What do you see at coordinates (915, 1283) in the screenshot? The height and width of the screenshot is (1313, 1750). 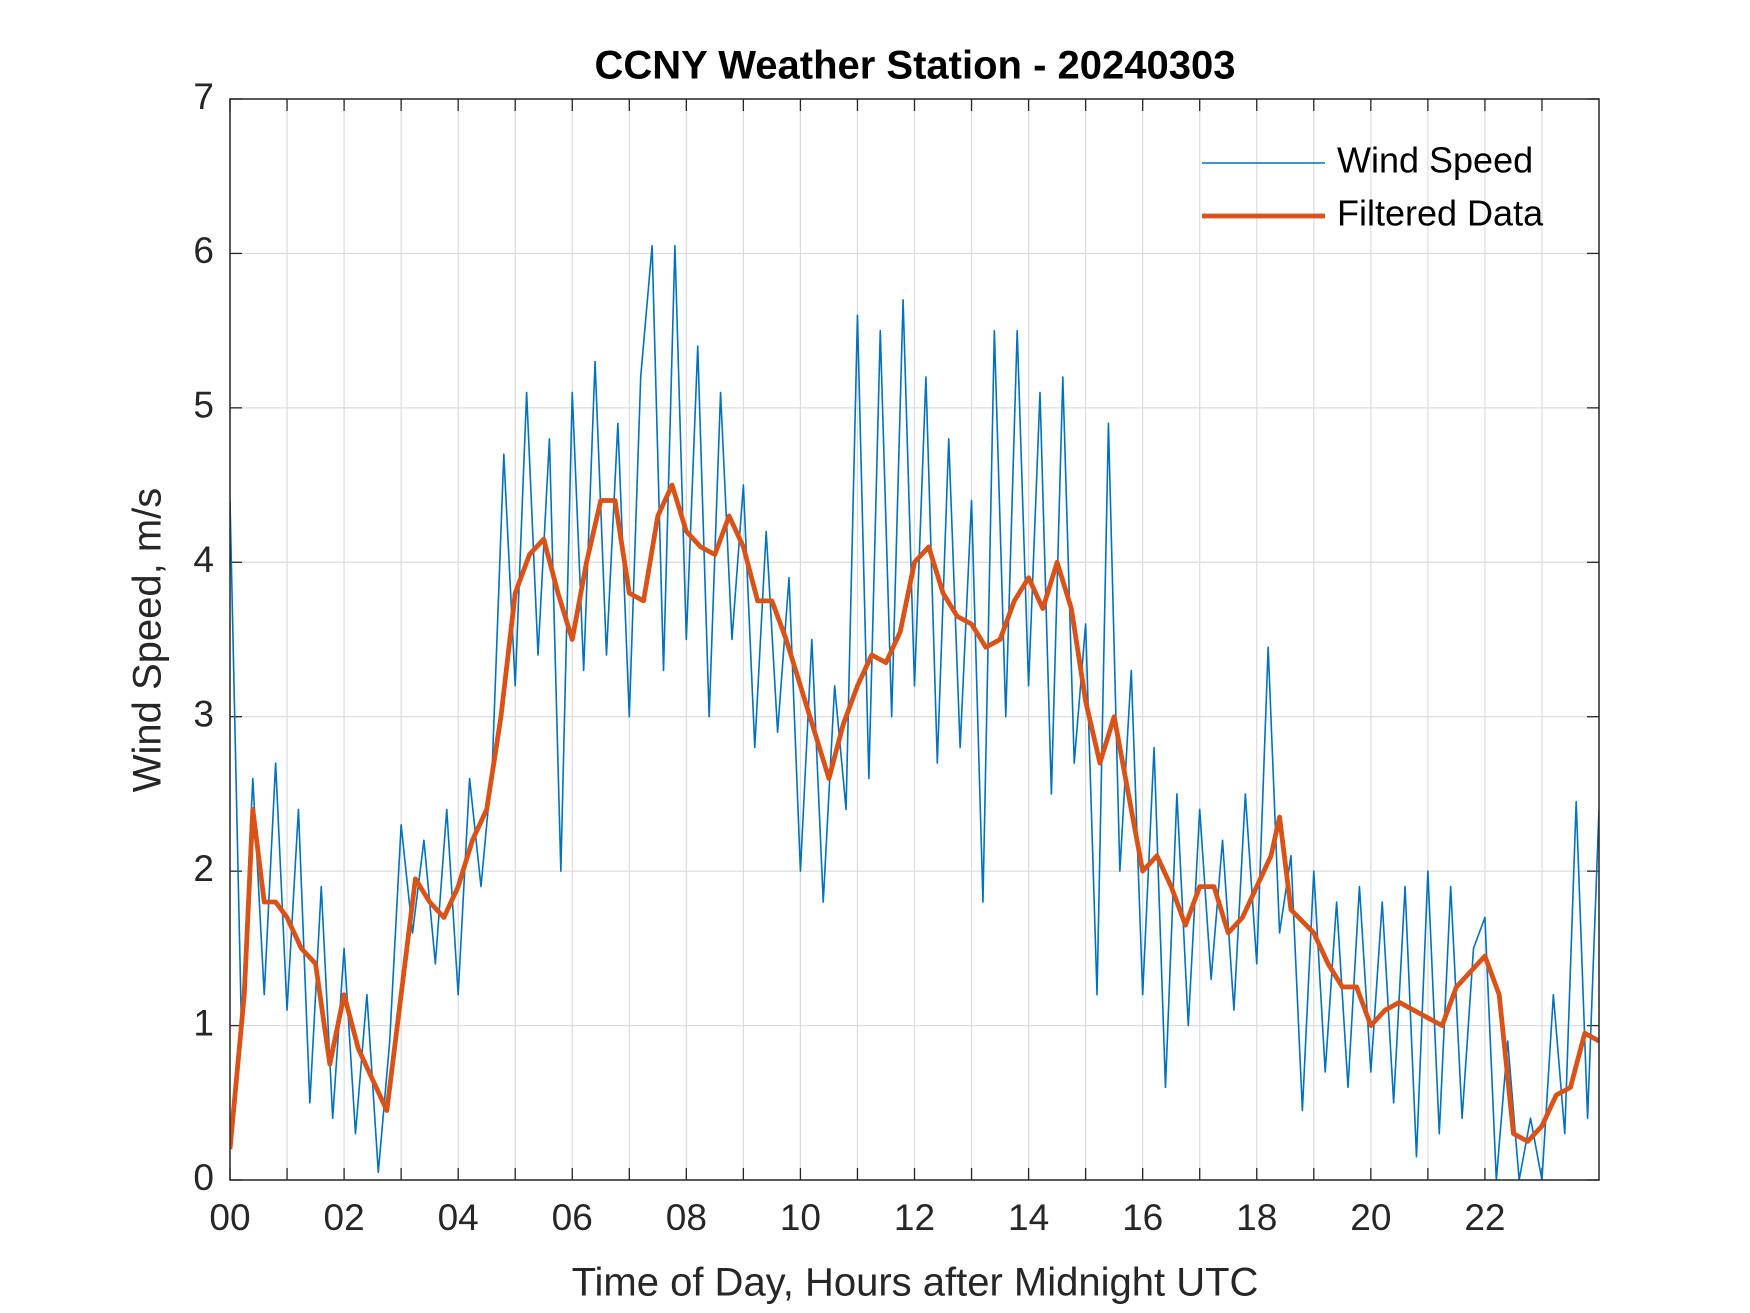 I see `x-axis-label: Time of Day, Hours after Midnight UTC` at bounding box center [915, 1283].